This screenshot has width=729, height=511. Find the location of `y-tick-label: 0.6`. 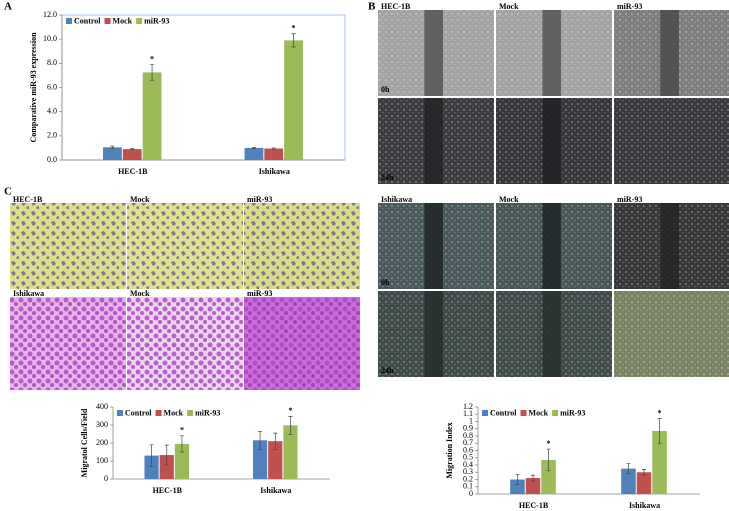

y-tick-label: 0.6 is located at coordinates (468, 449).